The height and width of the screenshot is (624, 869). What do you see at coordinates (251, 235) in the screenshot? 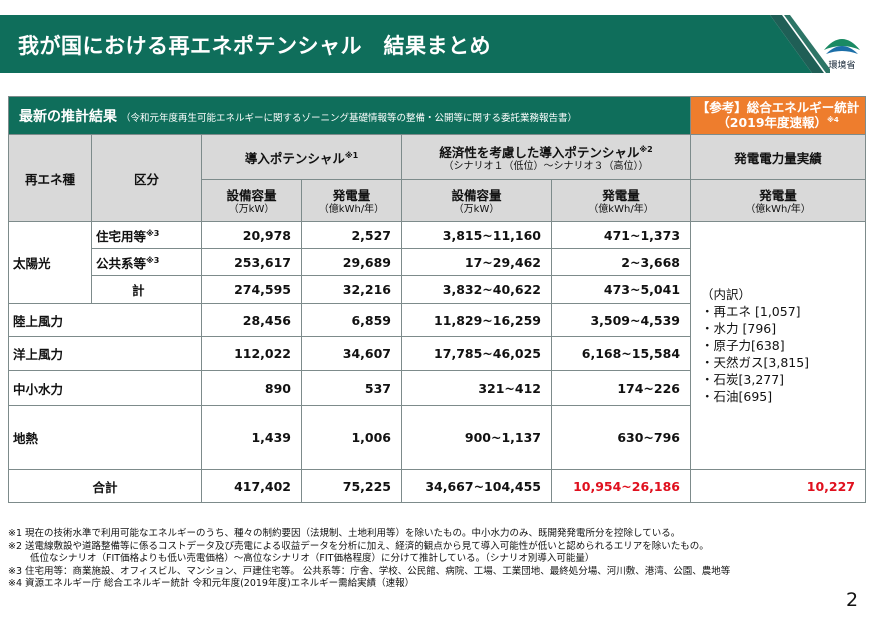
I see `cell-value: 20,978` at bounding box center [251, 235].